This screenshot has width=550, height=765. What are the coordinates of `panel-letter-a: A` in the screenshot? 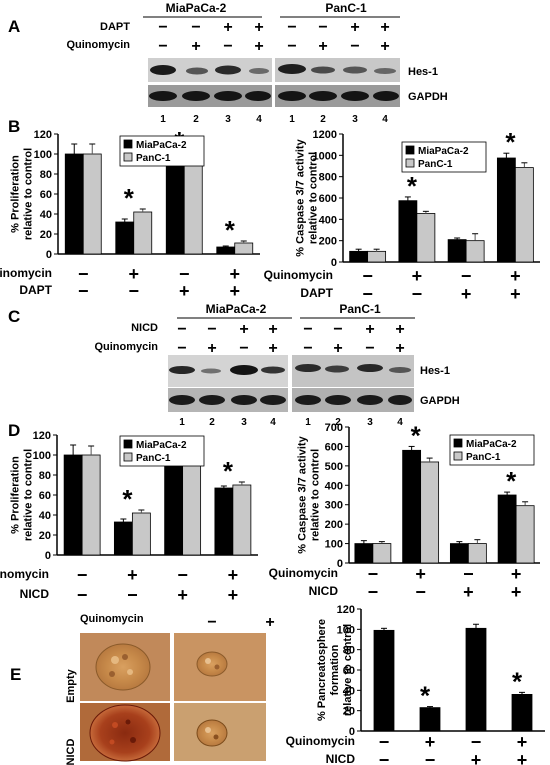 It's located at (14, 26).